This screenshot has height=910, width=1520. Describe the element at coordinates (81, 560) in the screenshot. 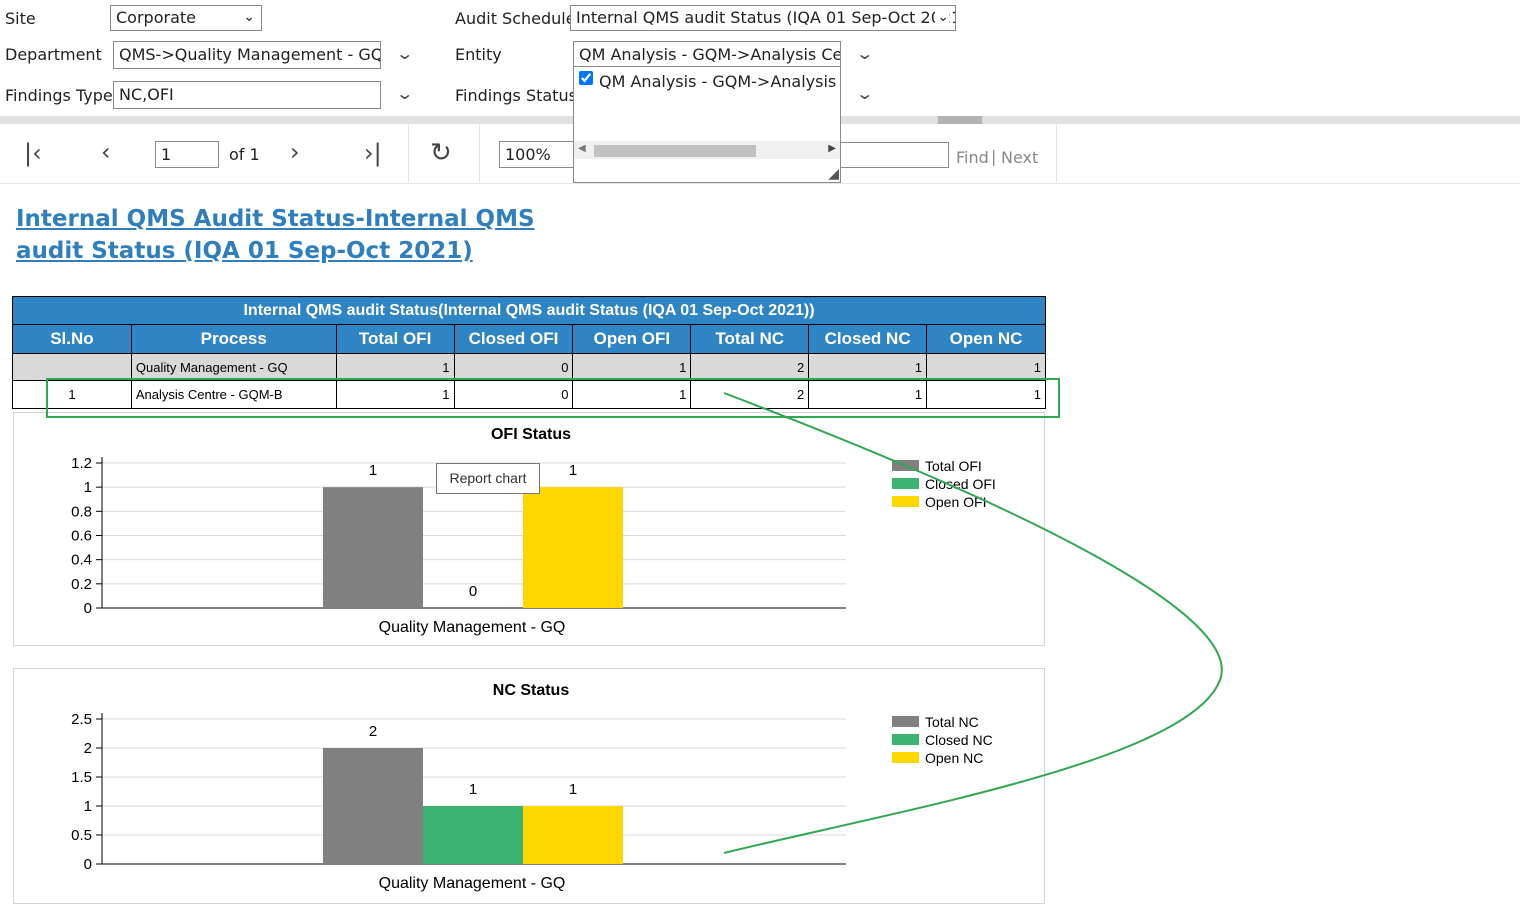

I see `y-tick-label: 0.4` at that location.